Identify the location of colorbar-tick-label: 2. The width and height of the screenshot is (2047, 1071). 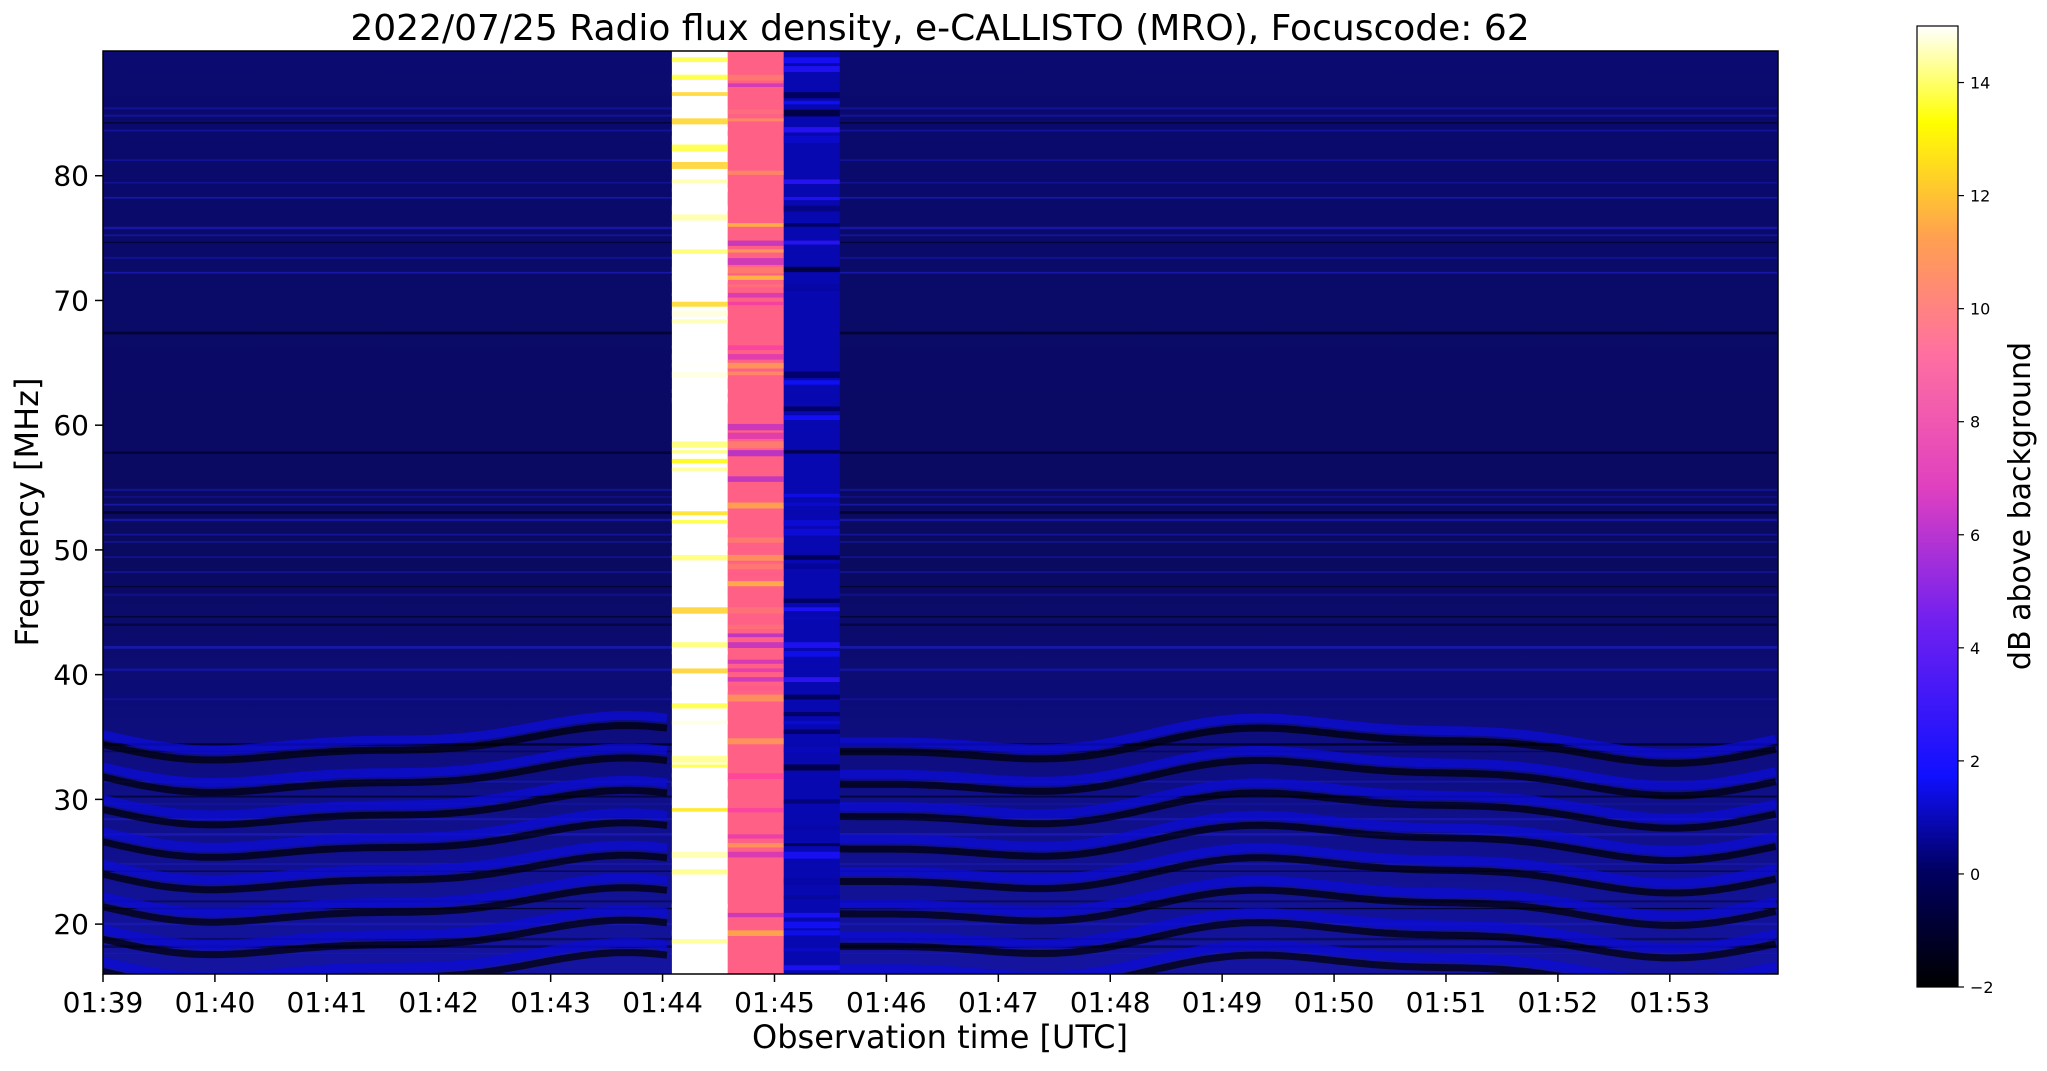
(1975, 761).